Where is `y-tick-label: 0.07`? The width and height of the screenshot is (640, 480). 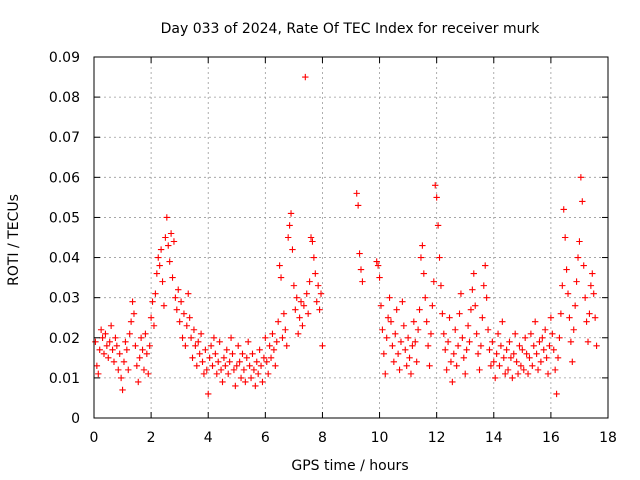
y-tick-label: 0.07 is located at coordinates (64, 138).